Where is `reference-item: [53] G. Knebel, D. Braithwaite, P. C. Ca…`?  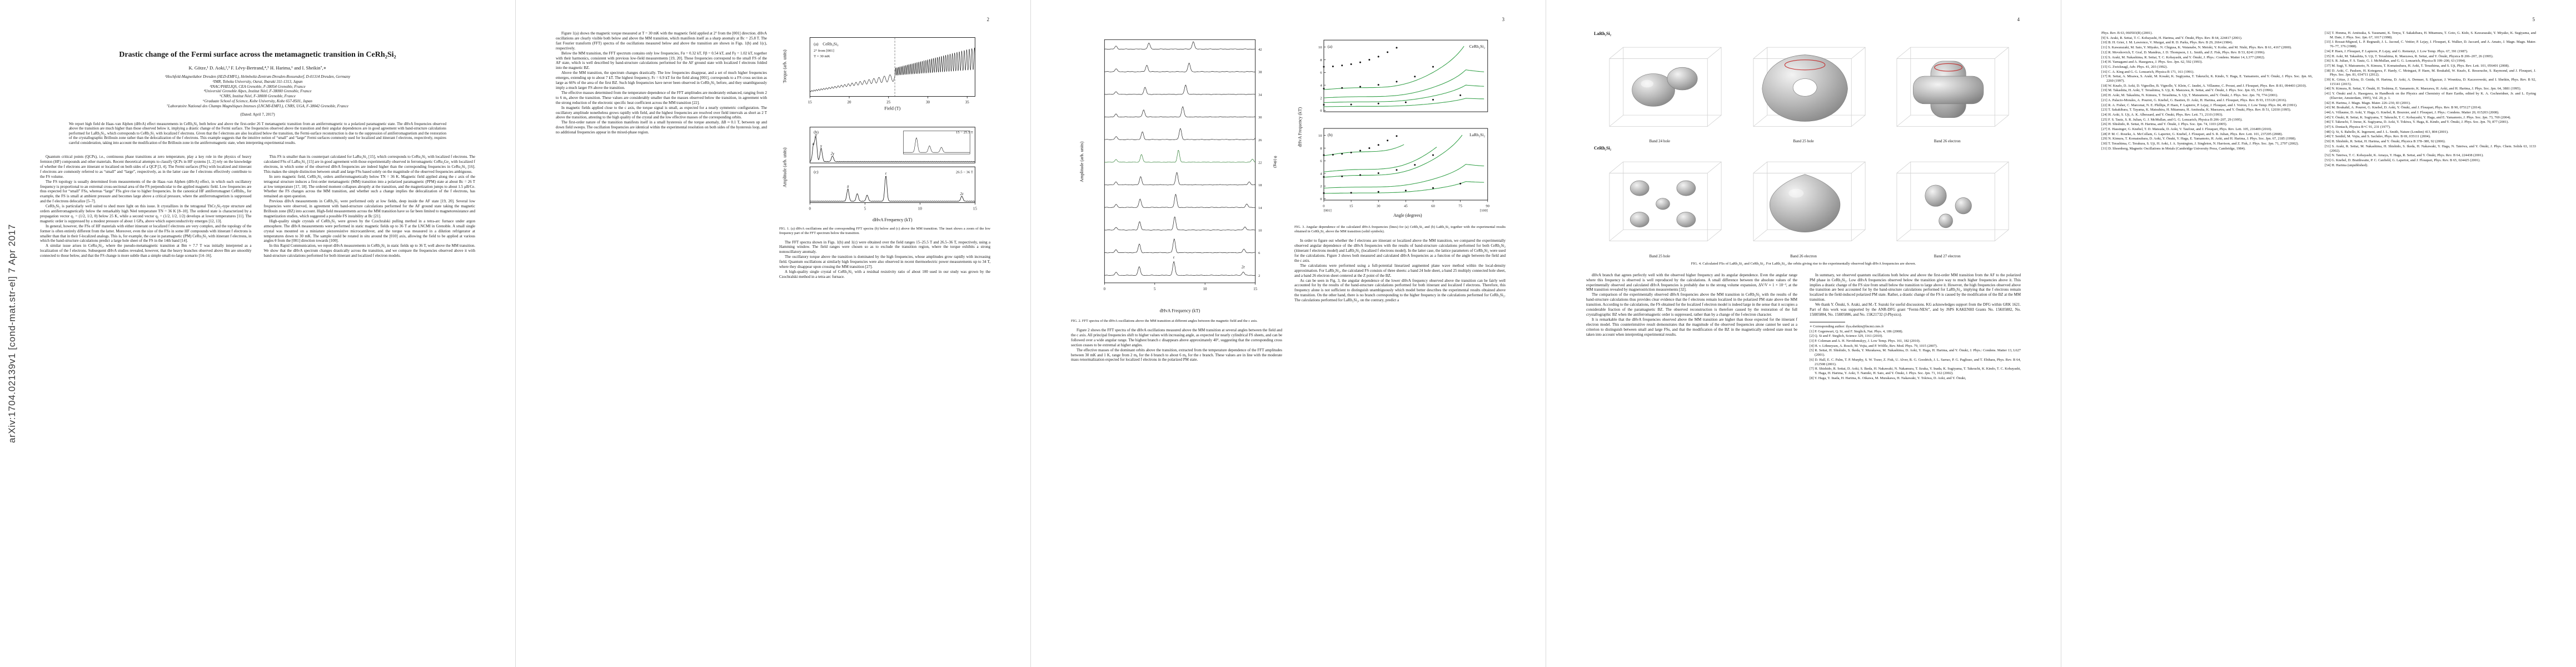
reference-item: [53] G. Knebel, D. Braithwaite, P. C. Ca… is located at coordinates (2402, 160).